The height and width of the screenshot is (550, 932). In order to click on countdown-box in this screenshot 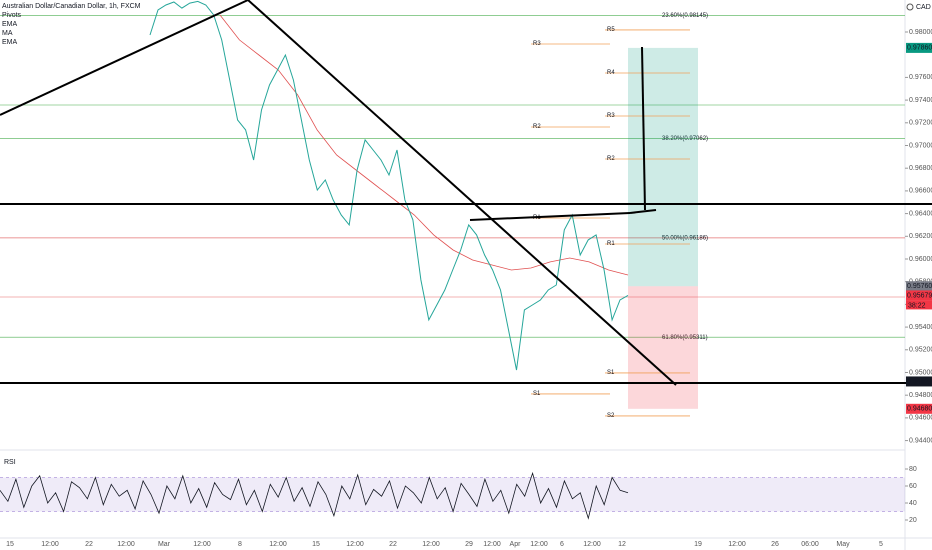, I will do `click(919, 305)`.